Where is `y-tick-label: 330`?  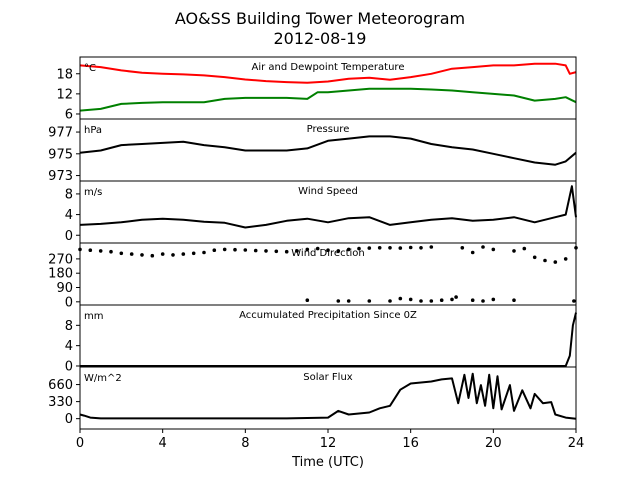
y-tick-label: 330 is located at coordinates (60, 402).